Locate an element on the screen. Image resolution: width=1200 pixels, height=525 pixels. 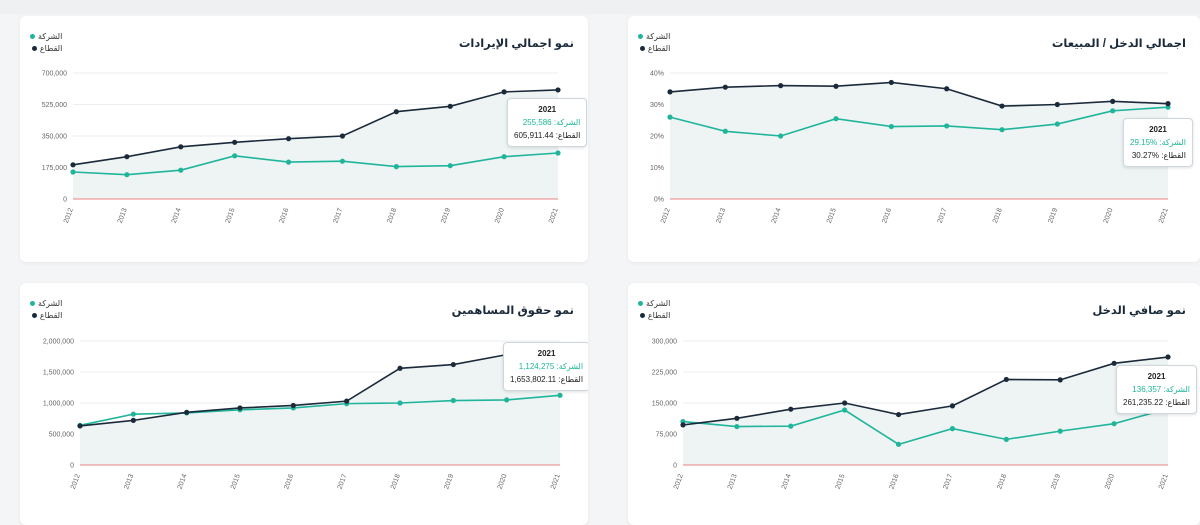
chart-tooltip: 2021 الشركة: %29.15 القطاع: %30.27 is located at coordinates (1158, 142).